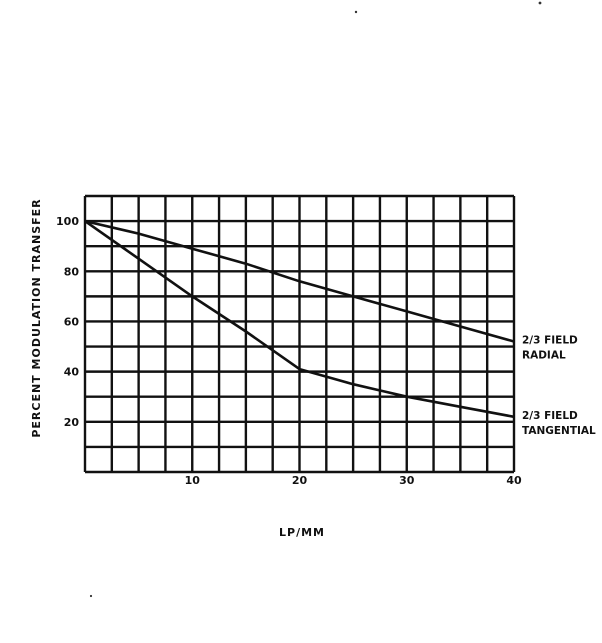 The image size is (602, 643). Describe the element at coordinates (36, 317) in the screenshot. I see `y-axis-title: PERCENT MODULATION TRANSFER` at that location.